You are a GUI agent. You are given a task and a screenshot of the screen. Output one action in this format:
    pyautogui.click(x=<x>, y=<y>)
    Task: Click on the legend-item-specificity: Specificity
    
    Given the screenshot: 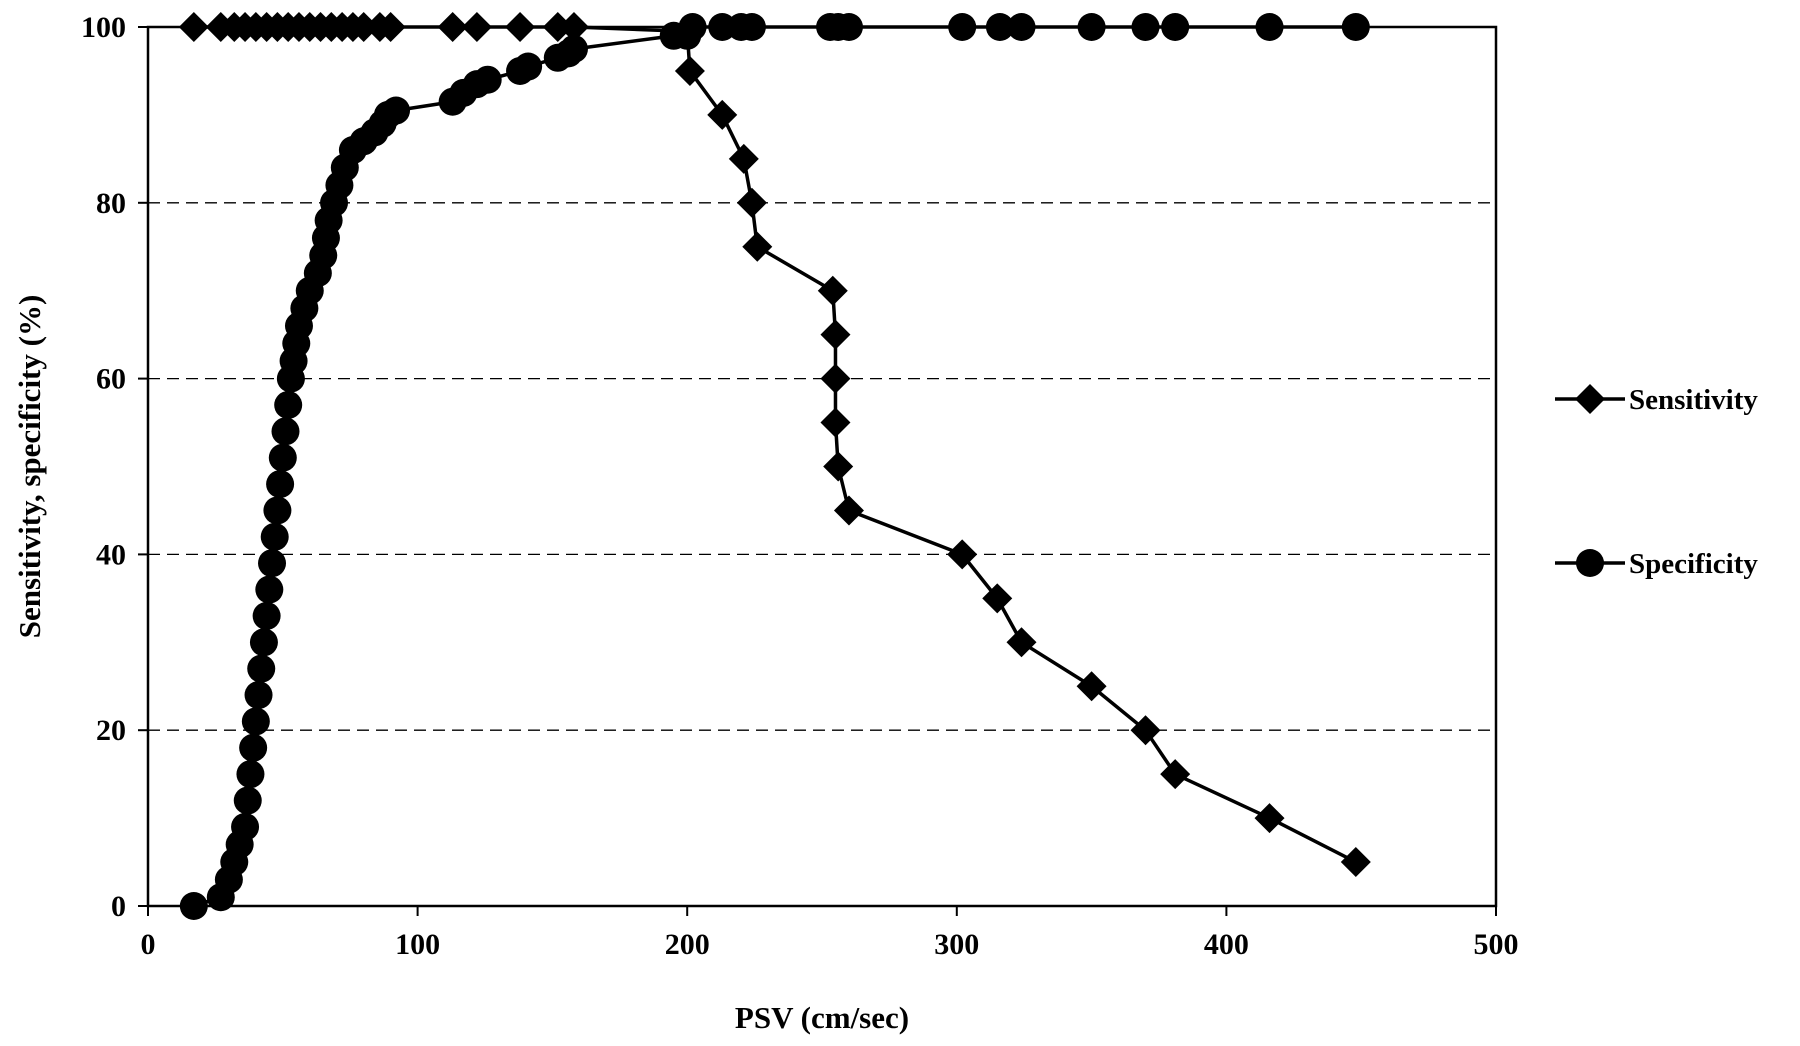 What is the action you would take?
    pyautogui.click(x=1656, y=564)
    